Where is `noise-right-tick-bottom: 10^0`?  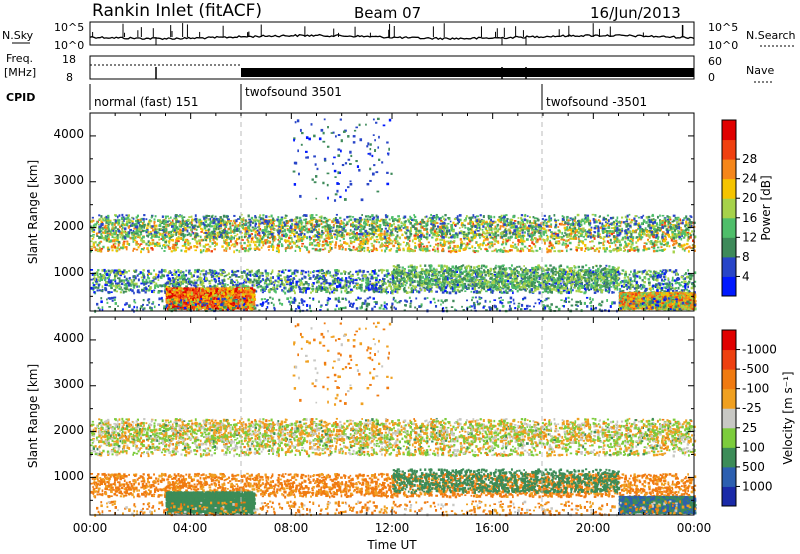
noise-right-tick-bottom: 10^0 is located at coordinates (723, 45).